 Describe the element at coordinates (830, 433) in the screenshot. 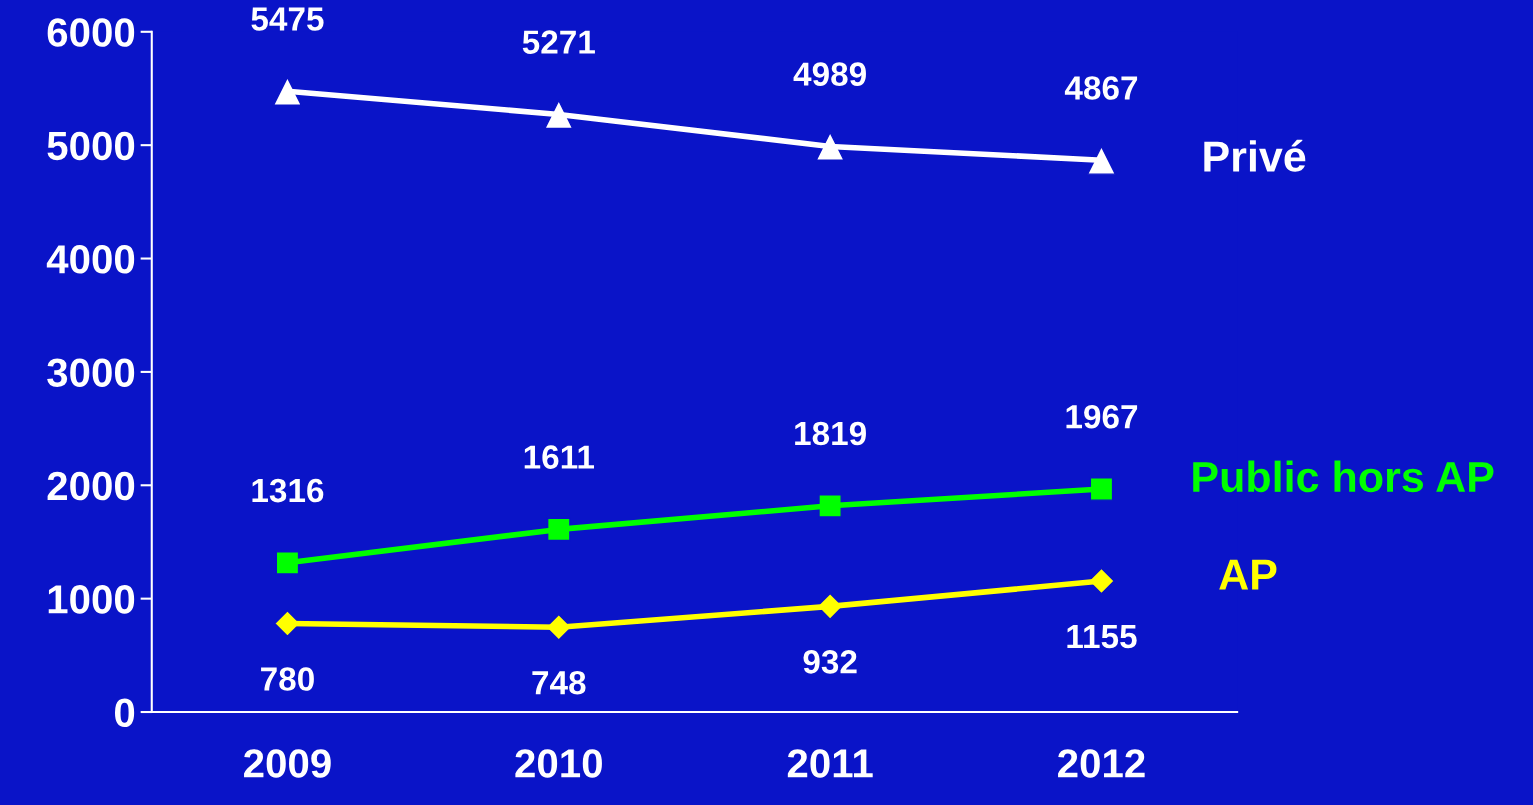

I see `data-label: 1819` at that location.